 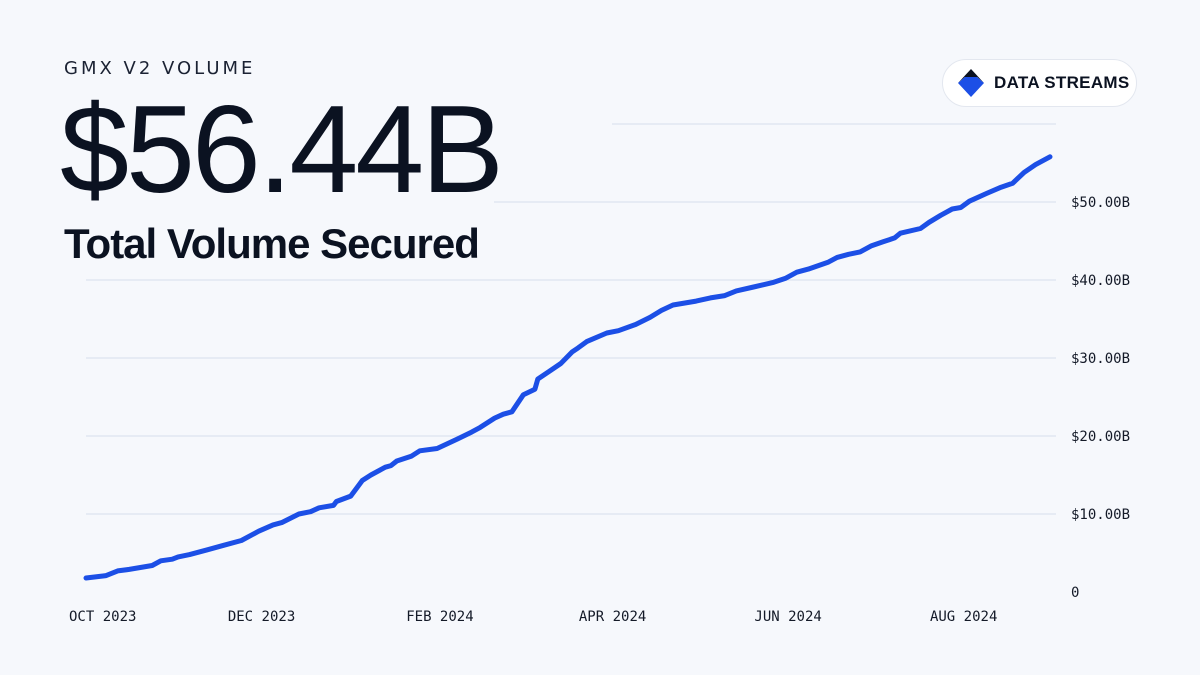 I want to click on x-tick-label: OCT 2023, so click(x=102, y=617).